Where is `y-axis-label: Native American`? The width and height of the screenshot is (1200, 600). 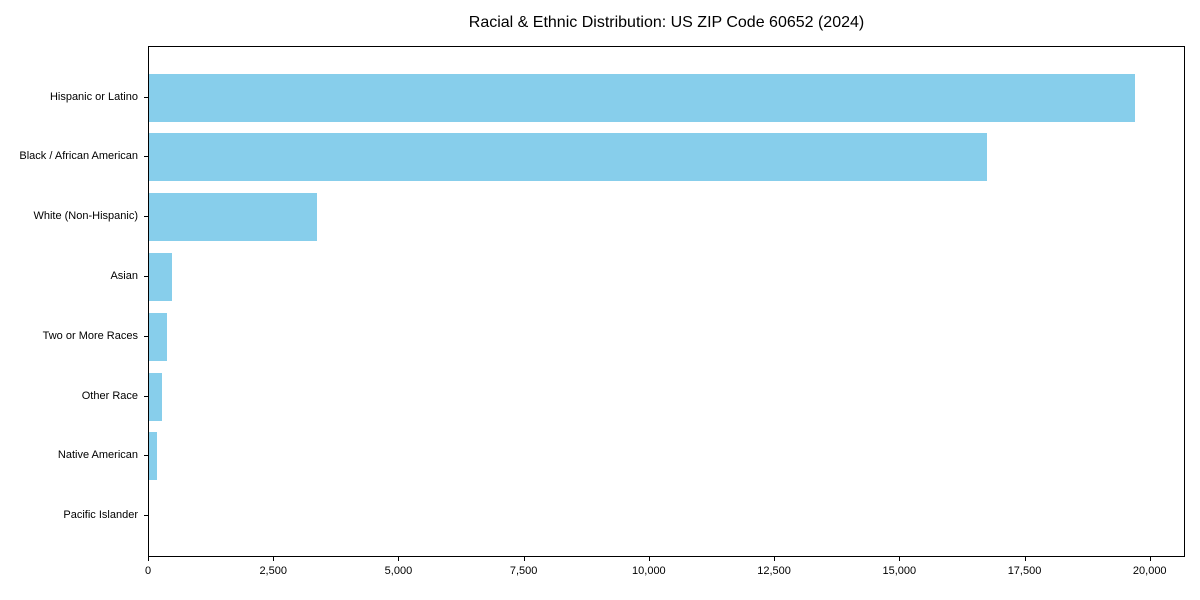
y-axis-label: Native American is located at coordinates (97, 455).